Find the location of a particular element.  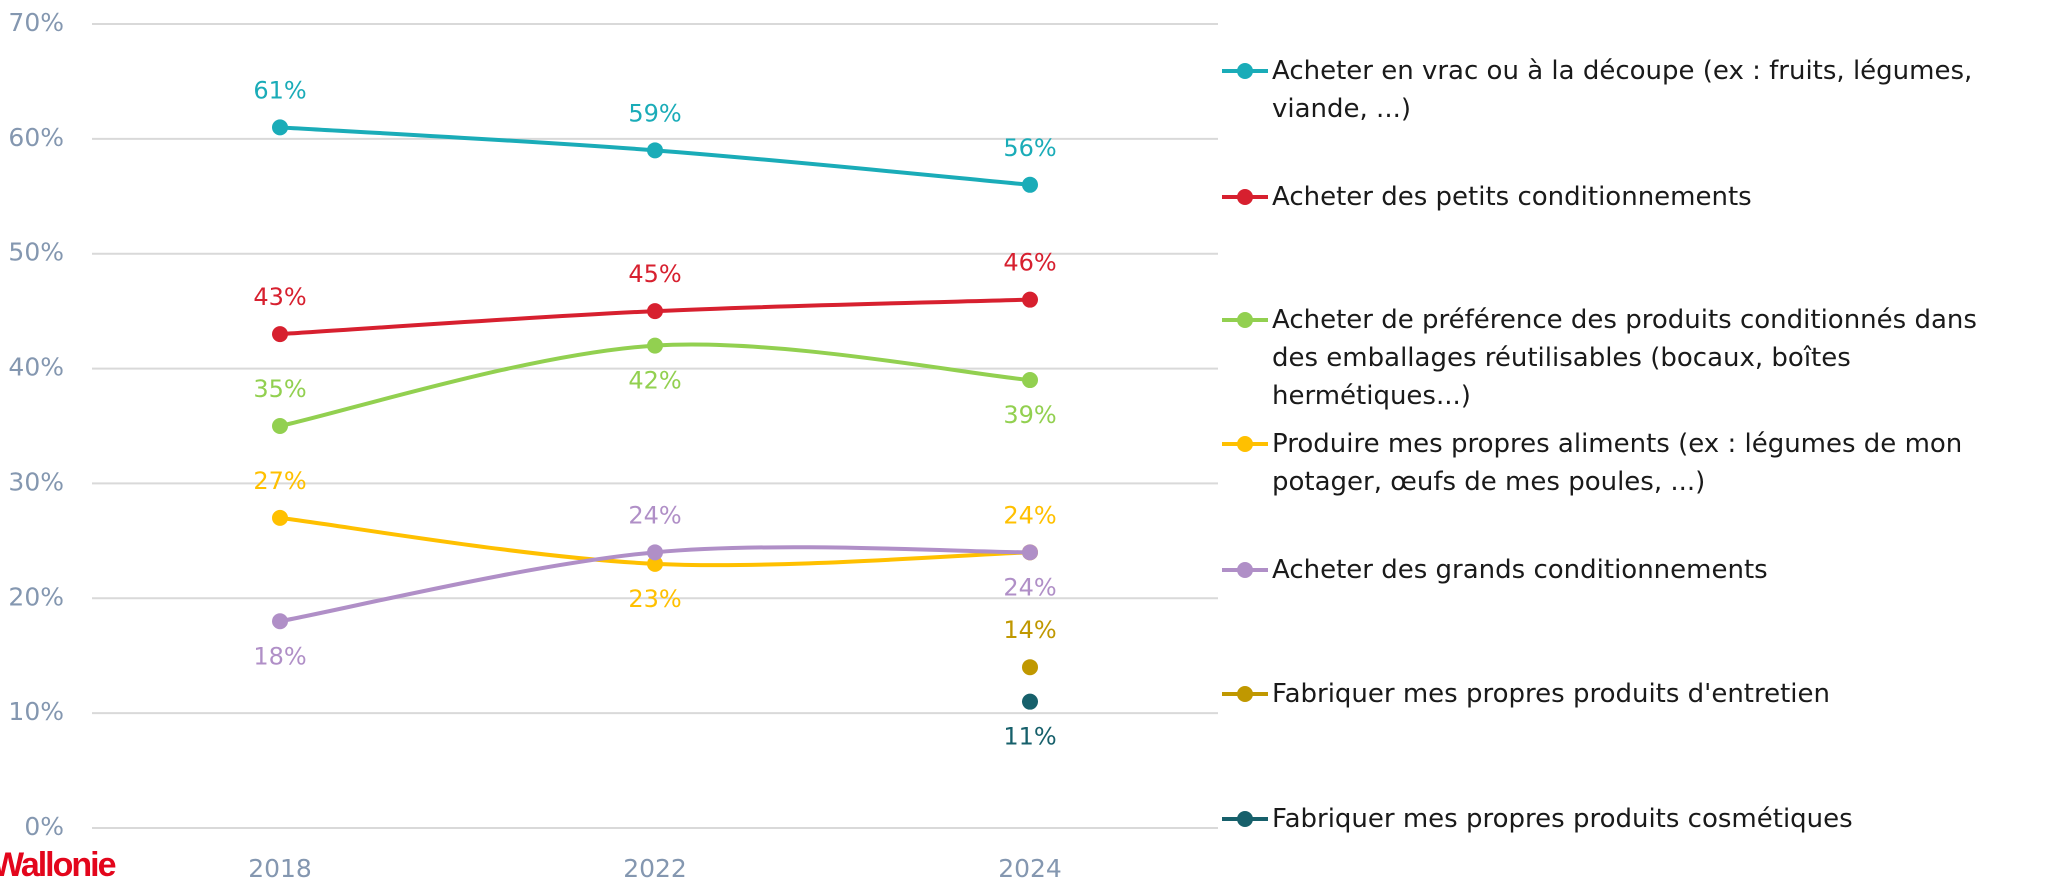

legend-item: Acheter des grands conditionnements is located at coordinates (1633, 570).